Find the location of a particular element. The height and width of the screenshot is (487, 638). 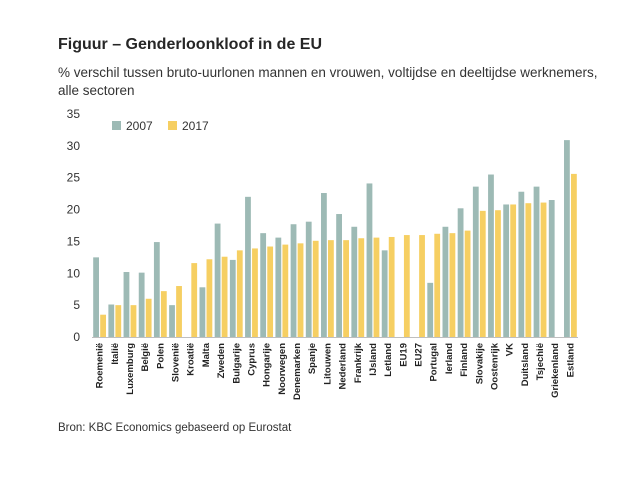

bar-2017-duitsland is located at coordinates (528, 270).